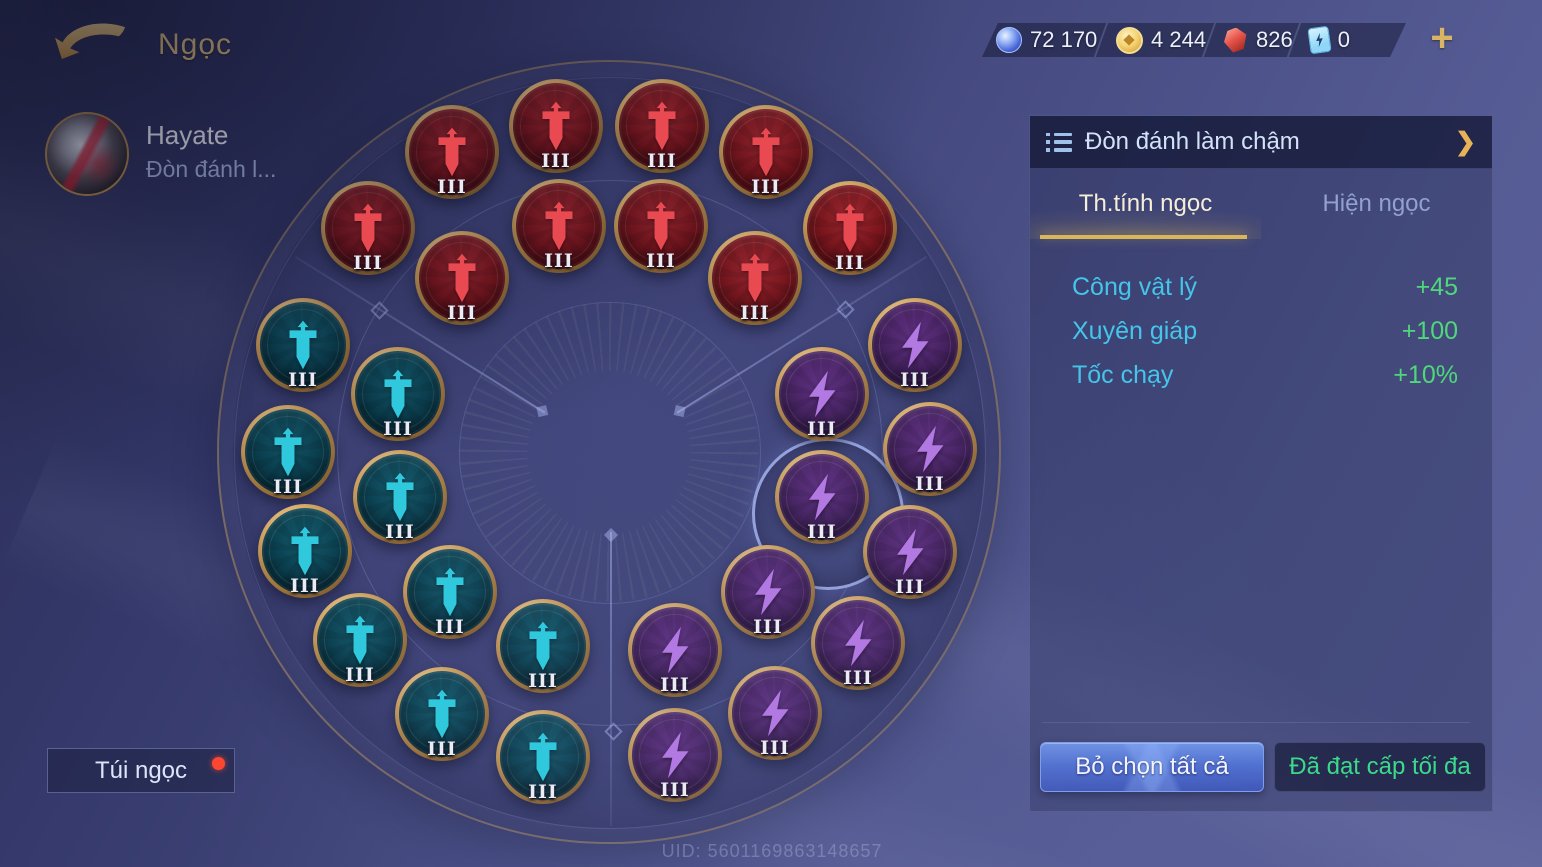 This screenshot has width=1542, height=867. What do you see at coordinates (1123, 374) in the screenshot?
I see `stat-label: Tốc chạy` at bounding box center [1123, 374].